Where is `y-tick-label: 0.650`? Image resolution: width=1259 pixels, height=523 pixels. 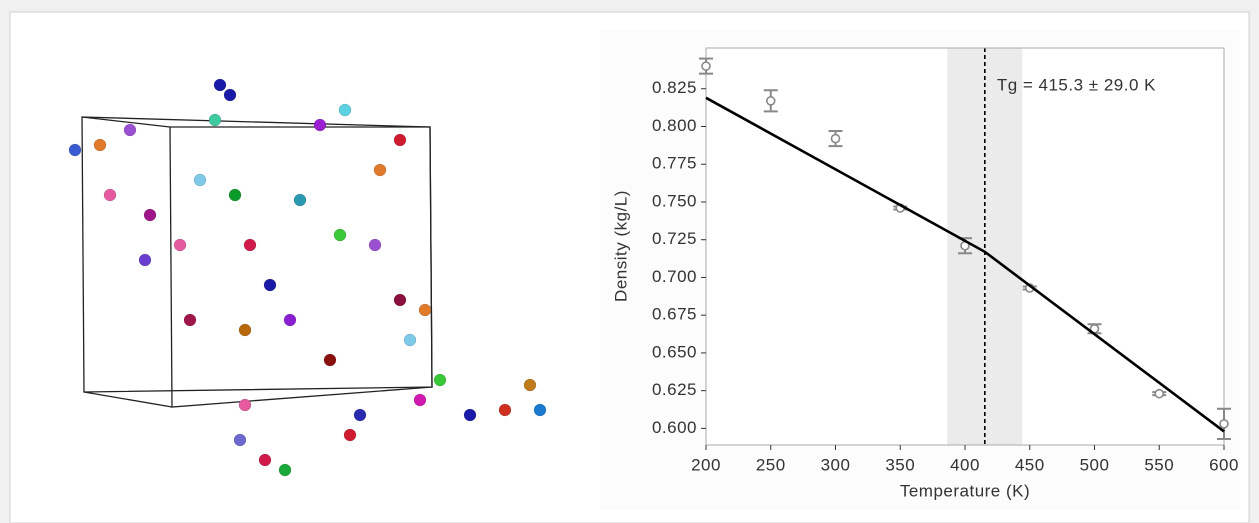 y-tick-label: 0.650 is located at coordinates (674, 351).